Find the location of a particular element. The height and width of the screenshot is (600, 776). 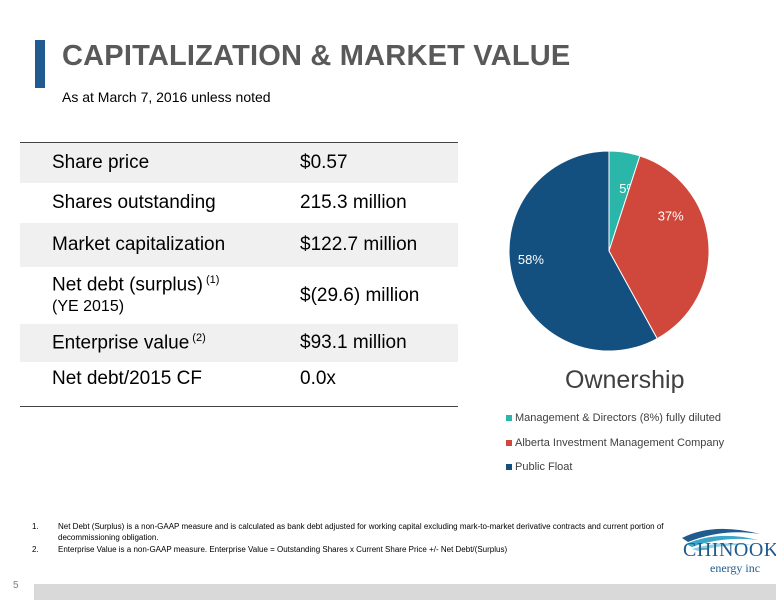

row-label: Net debt (surplus) (1) (YE 2015) is located at coordinates (143, 295).